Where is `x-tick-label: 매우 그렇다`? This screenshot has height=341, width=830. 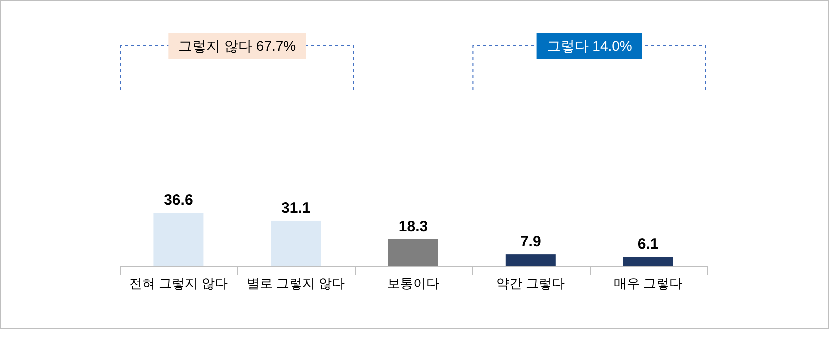
x-tick-label: 매우 그렇다 is located at coordinates (648, 283).